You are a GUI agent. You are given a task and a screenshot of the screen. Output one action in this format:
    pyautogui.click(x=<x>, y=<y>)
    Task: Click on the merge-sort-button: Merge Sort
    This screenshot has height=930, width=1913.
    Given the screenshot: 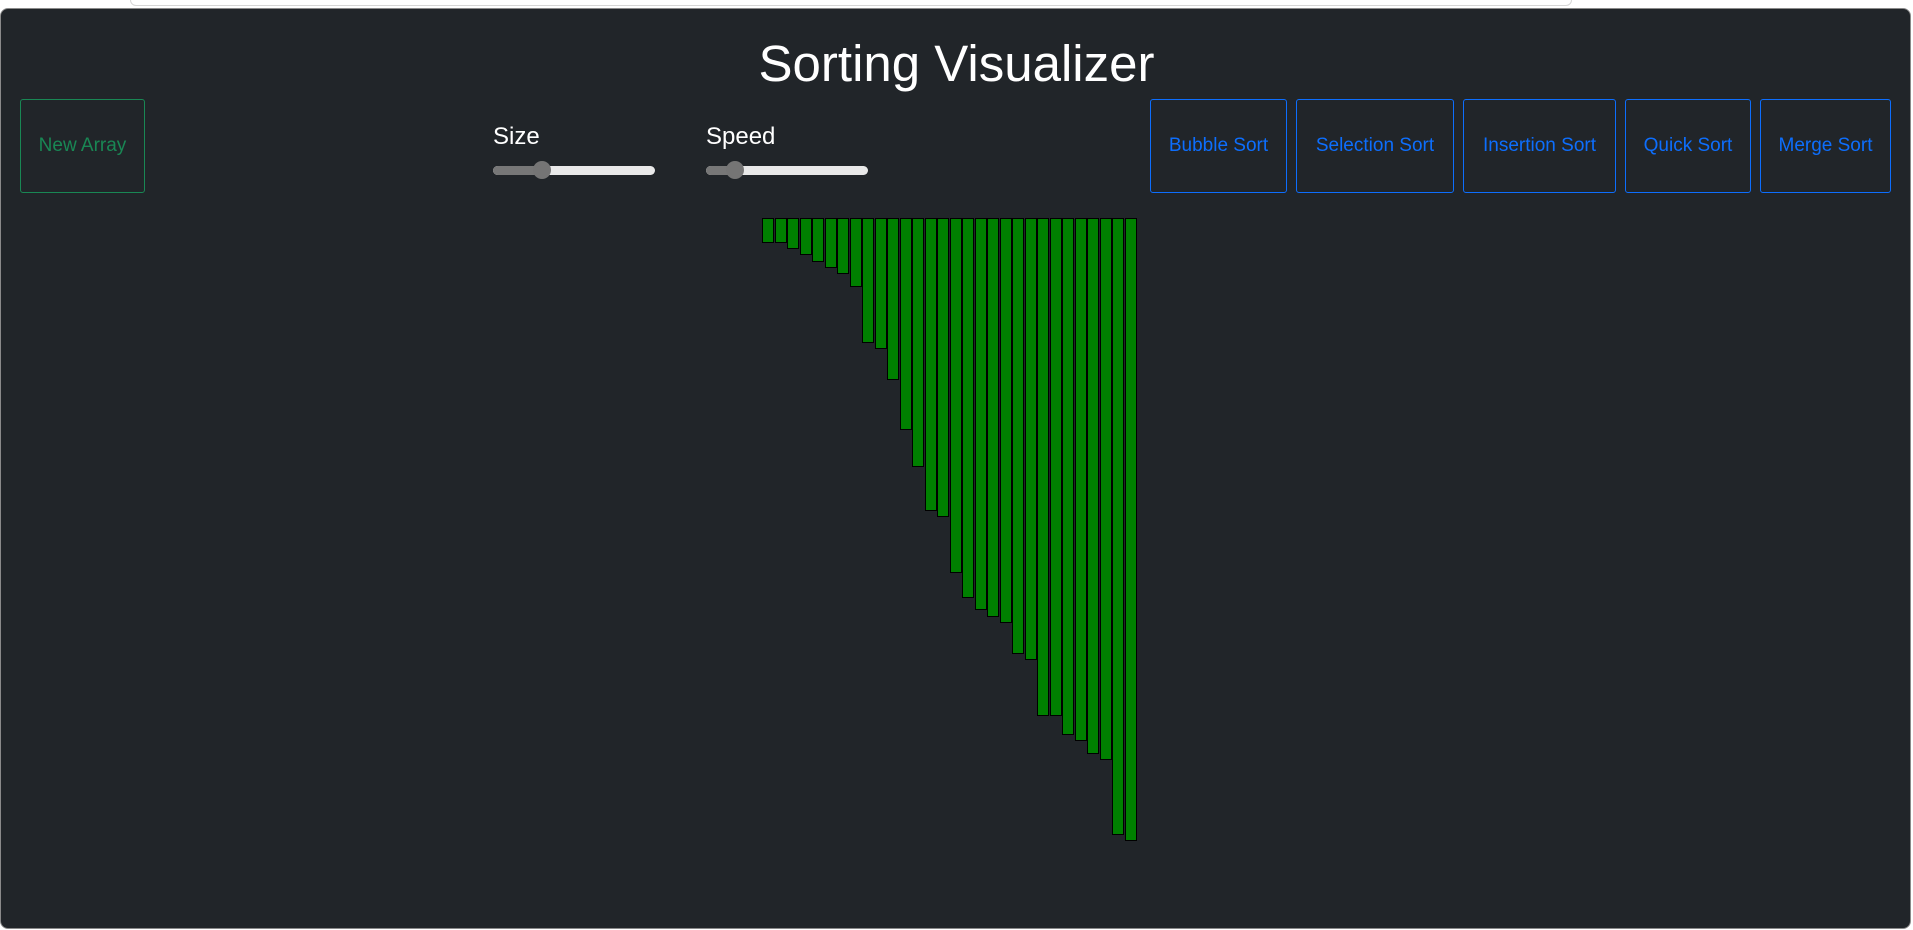 What is the action you would take?
    pyautogui.click(x=1825, y=146)
    